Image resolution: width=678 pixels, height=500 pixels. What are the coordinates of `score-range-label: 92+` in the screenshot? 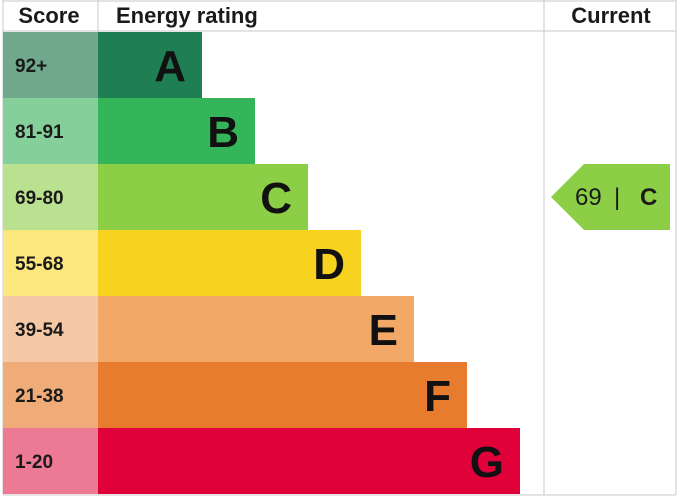 It's located at (31, 66).